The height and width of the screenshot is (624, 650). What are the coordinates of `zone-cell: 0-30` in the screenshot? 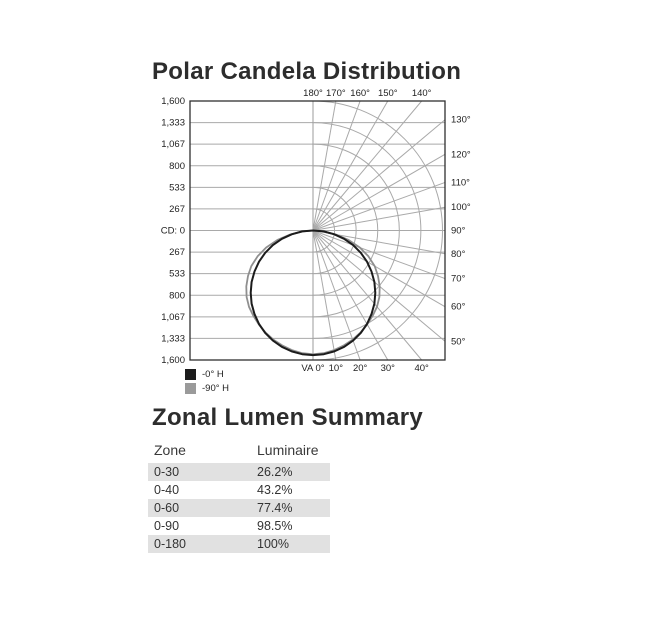 It's located at (167, 472).